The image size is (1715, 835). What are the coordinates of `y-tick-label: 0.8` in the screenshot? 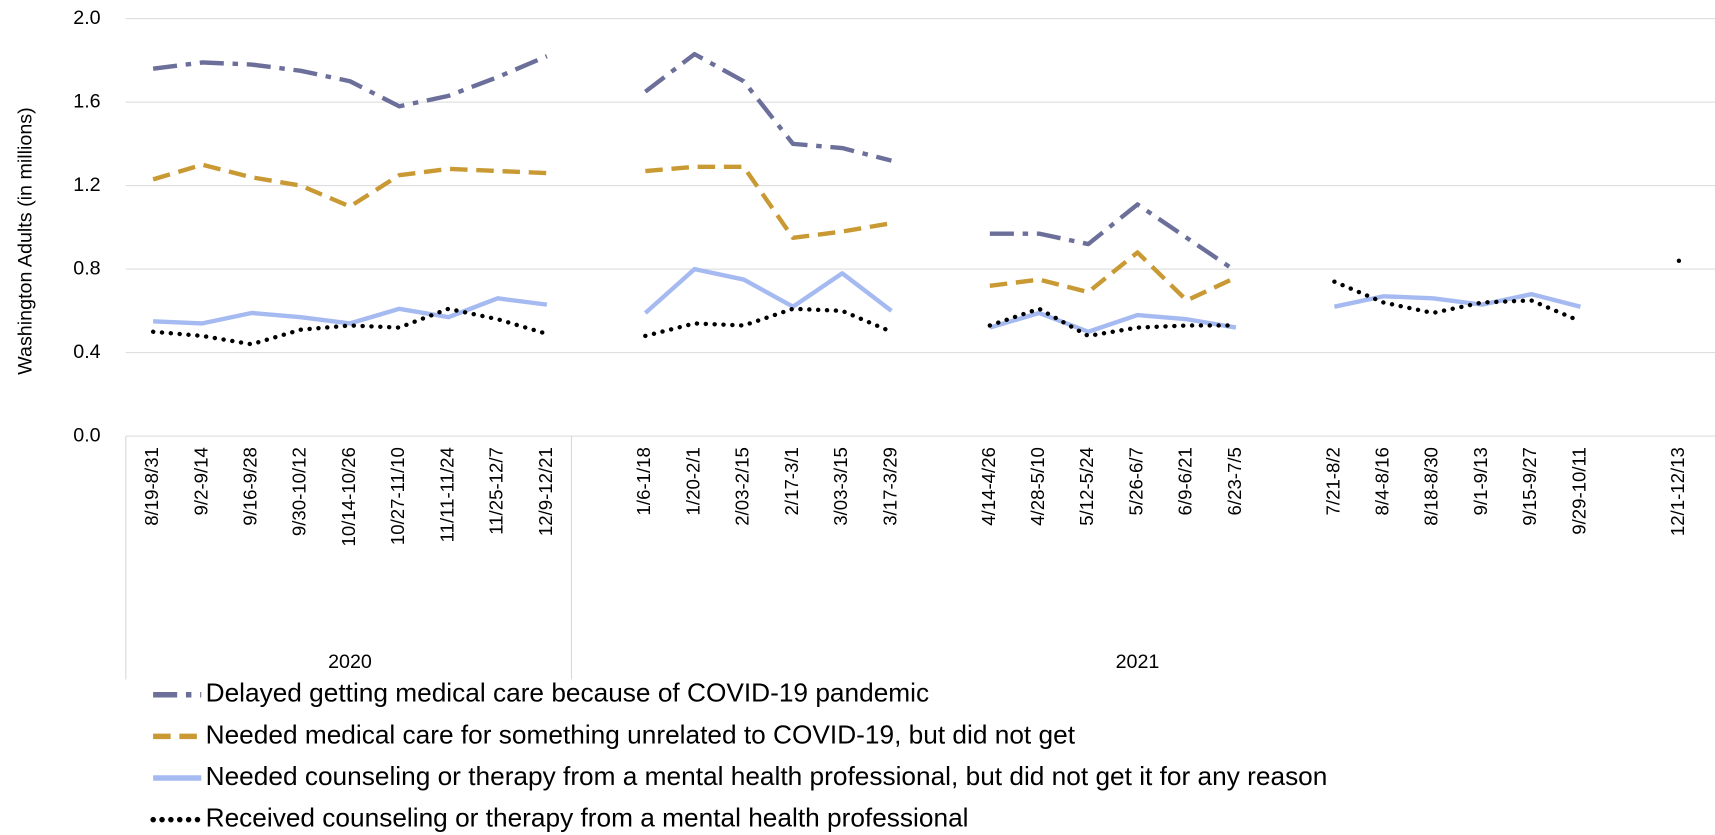 It's located at (86, 268).